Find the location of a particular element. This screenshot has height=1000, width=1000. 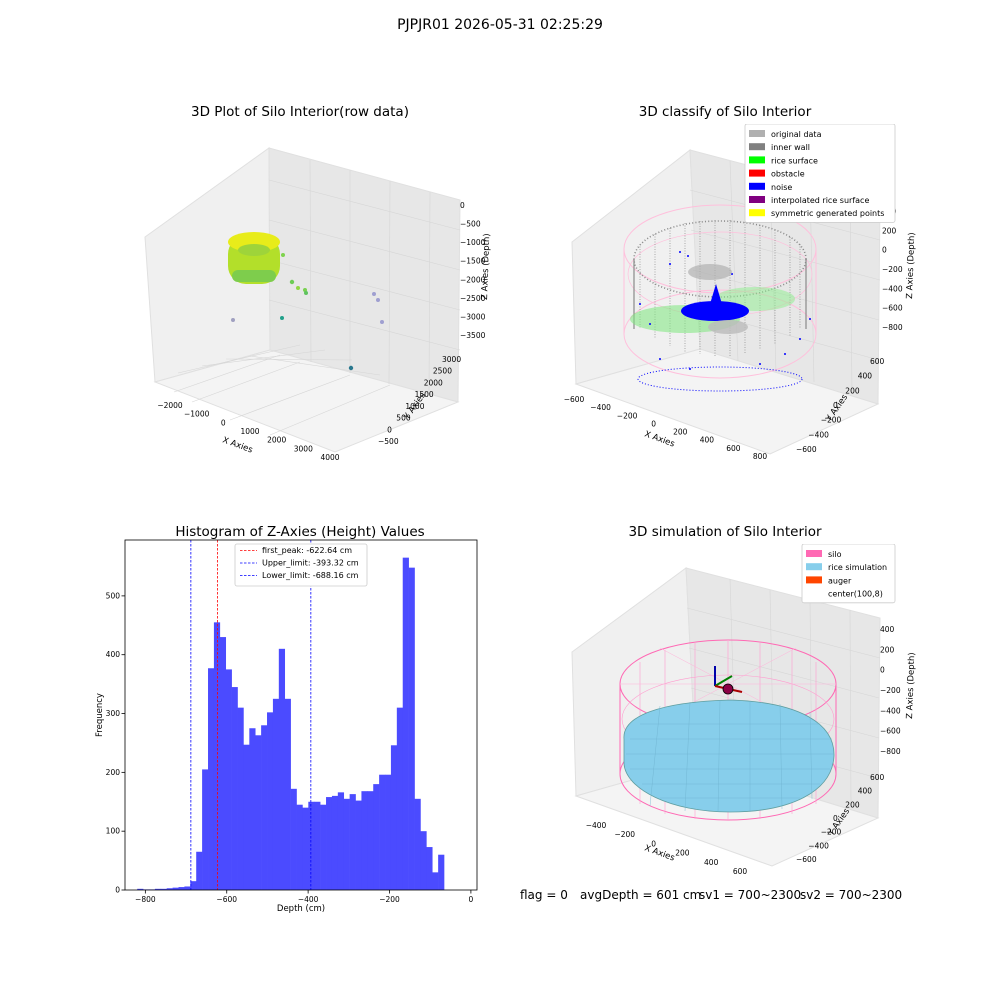

raw-z-tick: −3000 is located at coordinates (473, 316).